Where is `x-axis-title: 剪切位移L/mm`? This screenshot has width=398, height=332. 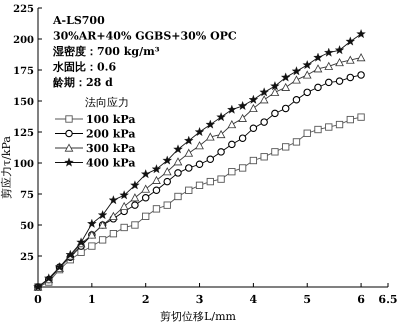
x-axis-title: 剪切位移L/mm is located at coordinates (198, 316).